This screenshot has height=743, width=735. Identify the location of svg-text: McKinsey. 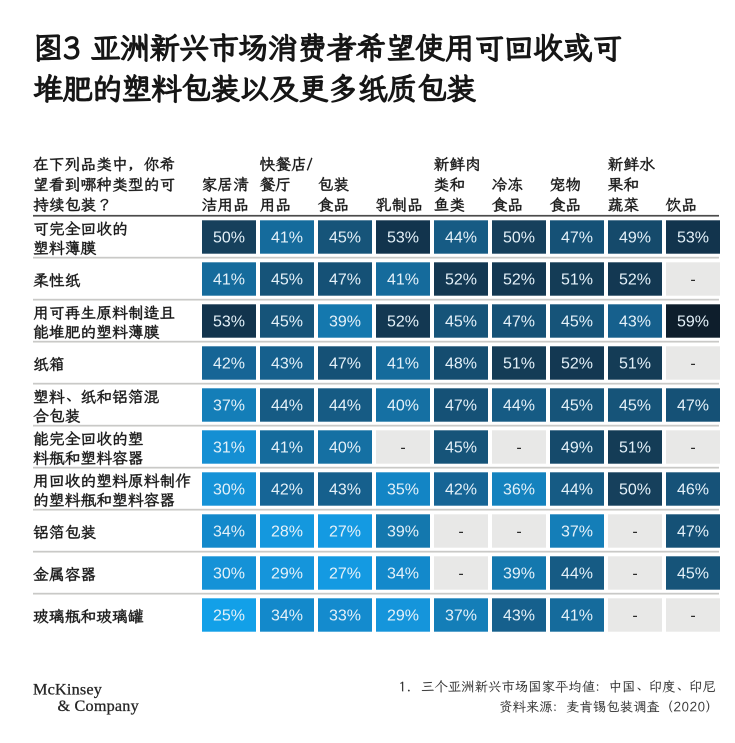
(68, 690).